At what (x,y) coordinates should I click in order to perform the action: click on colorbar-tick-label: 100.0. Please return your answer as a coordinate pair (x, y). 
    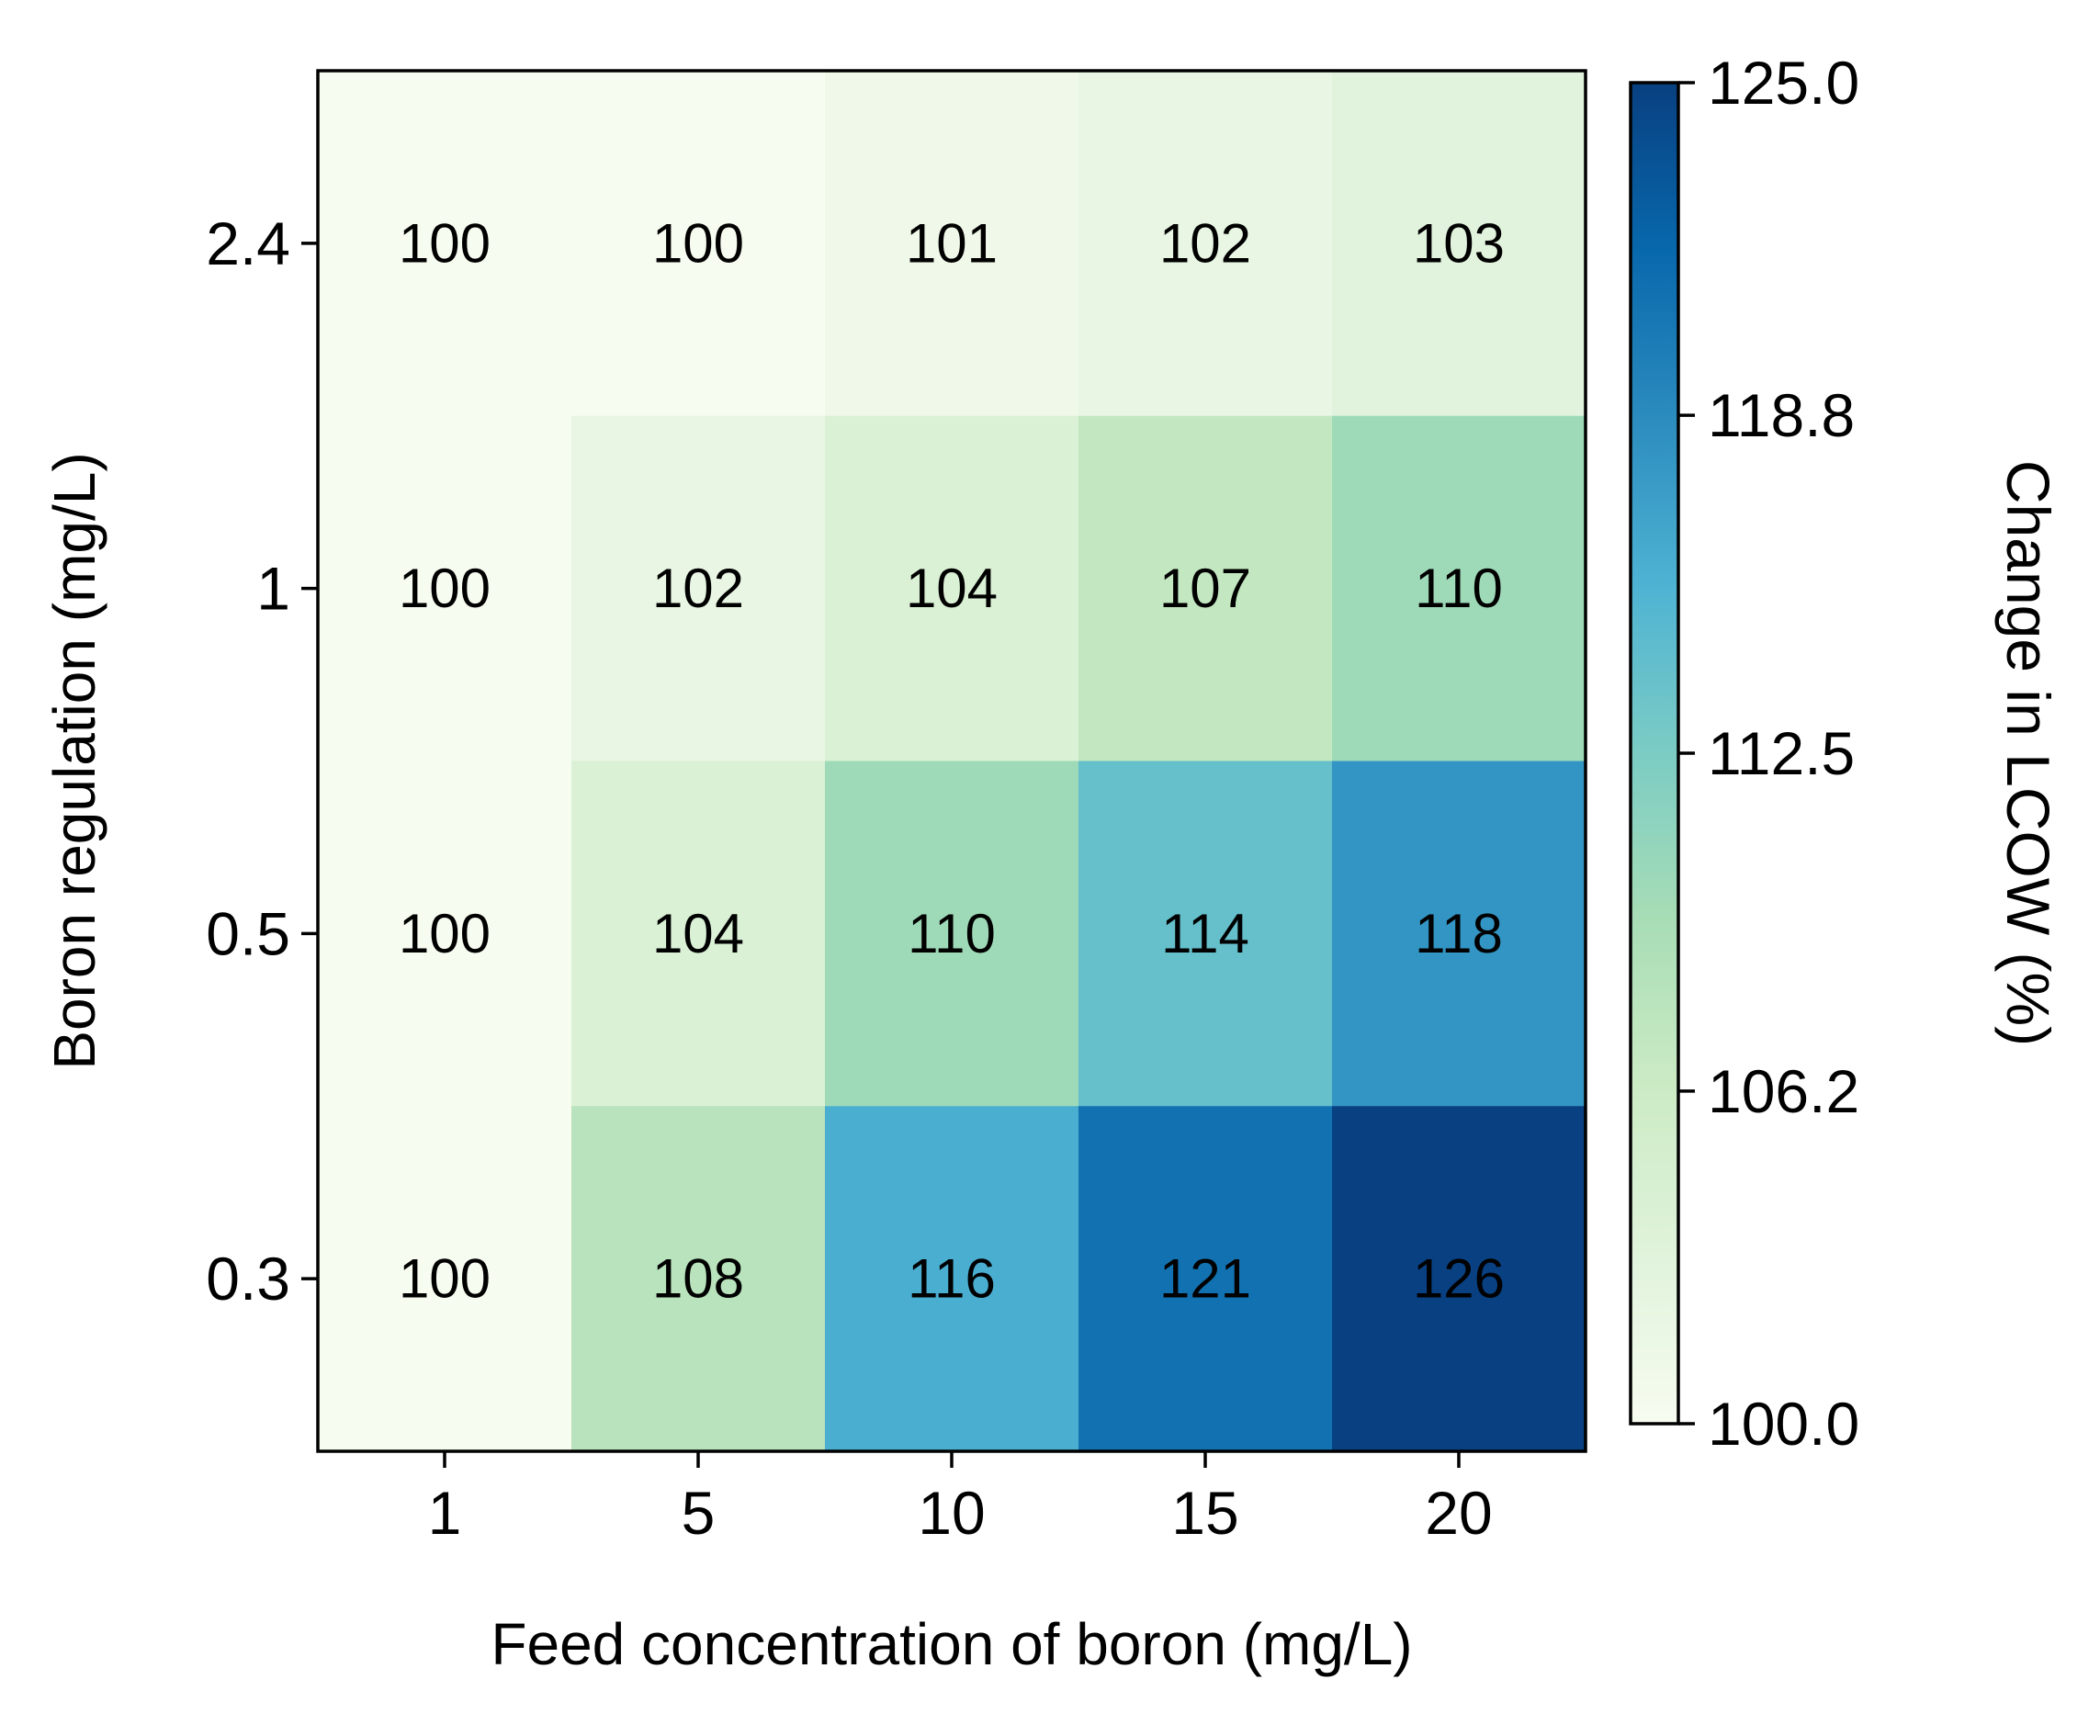
    Looking at the image, I should click on (1783, 1424).